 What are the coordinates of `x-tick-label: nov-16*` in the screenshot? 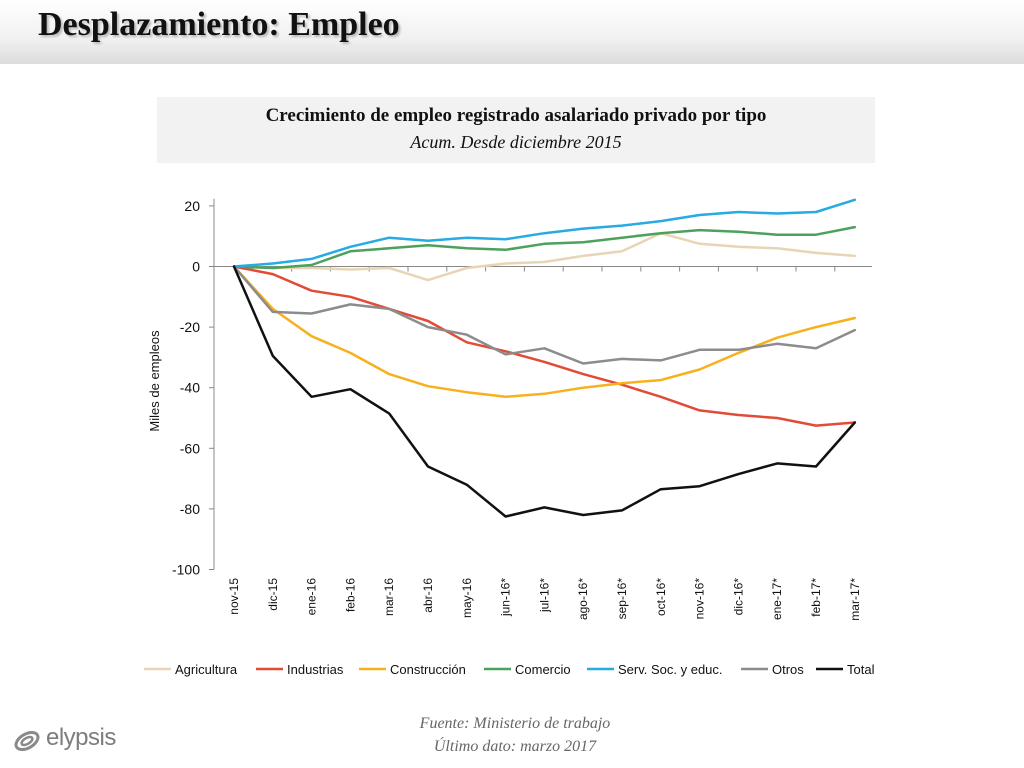 It's located at (700, 599).